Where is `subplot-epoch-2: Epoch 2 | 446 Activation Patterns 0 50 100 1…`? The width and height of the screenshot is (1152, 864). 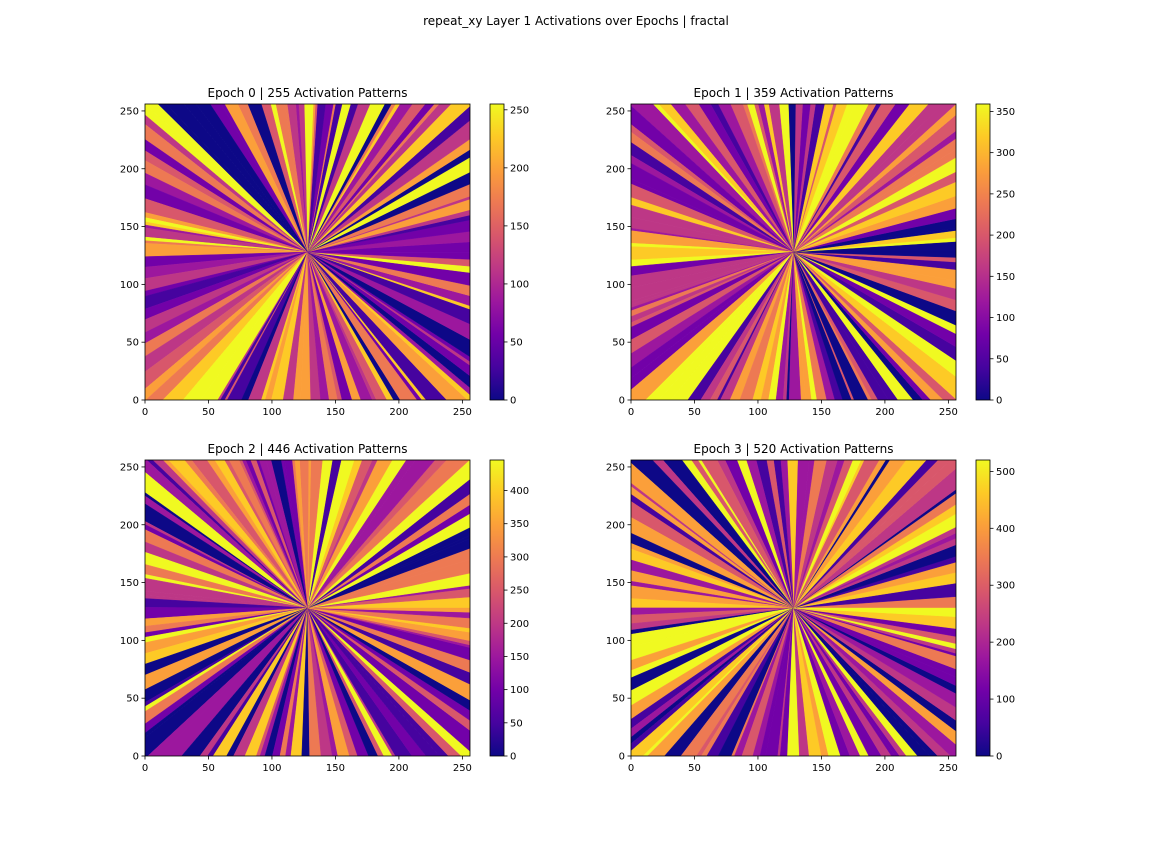 subplot-epoch-2: Epoch 2 | 446 Activation Patterns 0 50 100 1… is located at coordinates (324, 608).